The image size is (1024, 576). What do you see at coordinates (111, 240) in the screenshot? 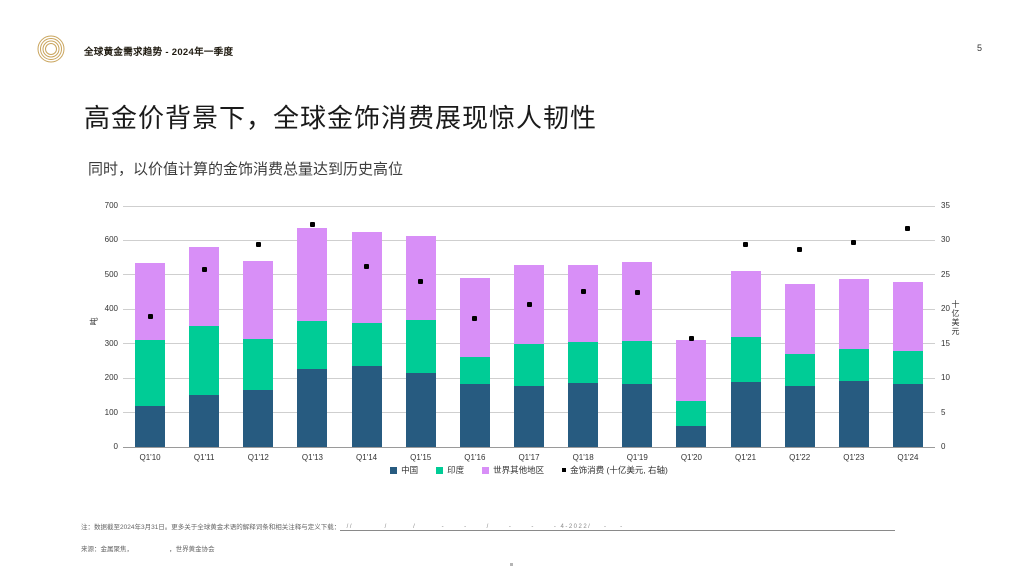
I see `left-axis-tick: 600` at bounding box center [111, 240].